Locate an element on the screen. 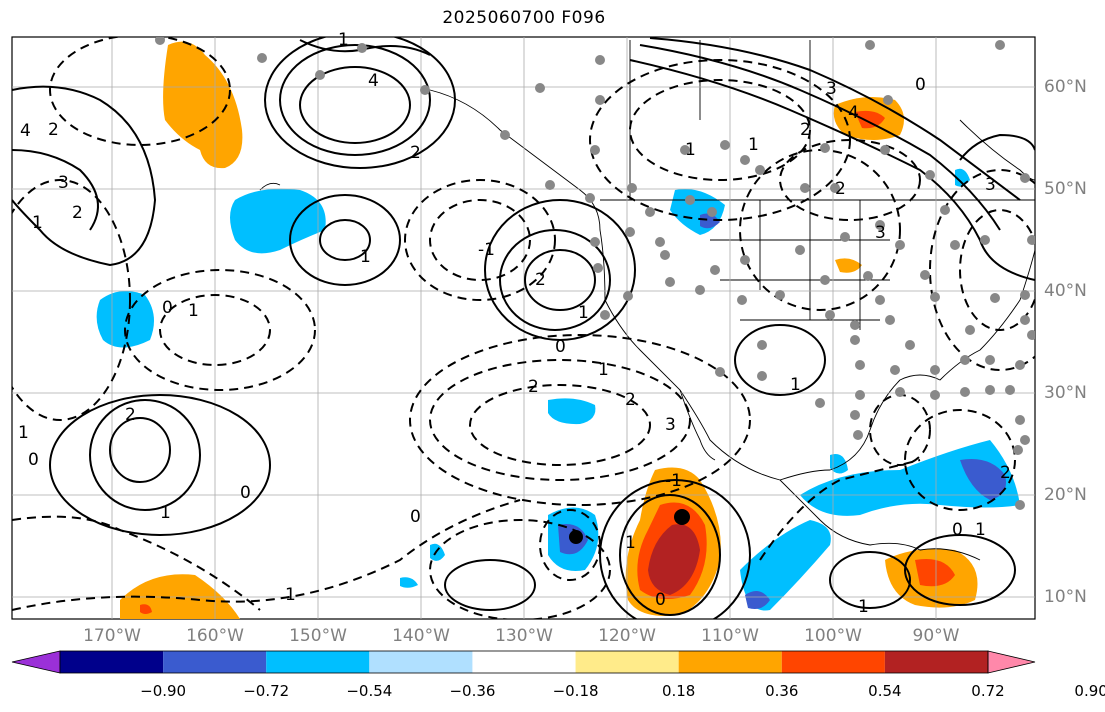 Image resolution: width=1105 pixels, height=712 pixels. storm-center-marker is located at coordinates (682, 517).